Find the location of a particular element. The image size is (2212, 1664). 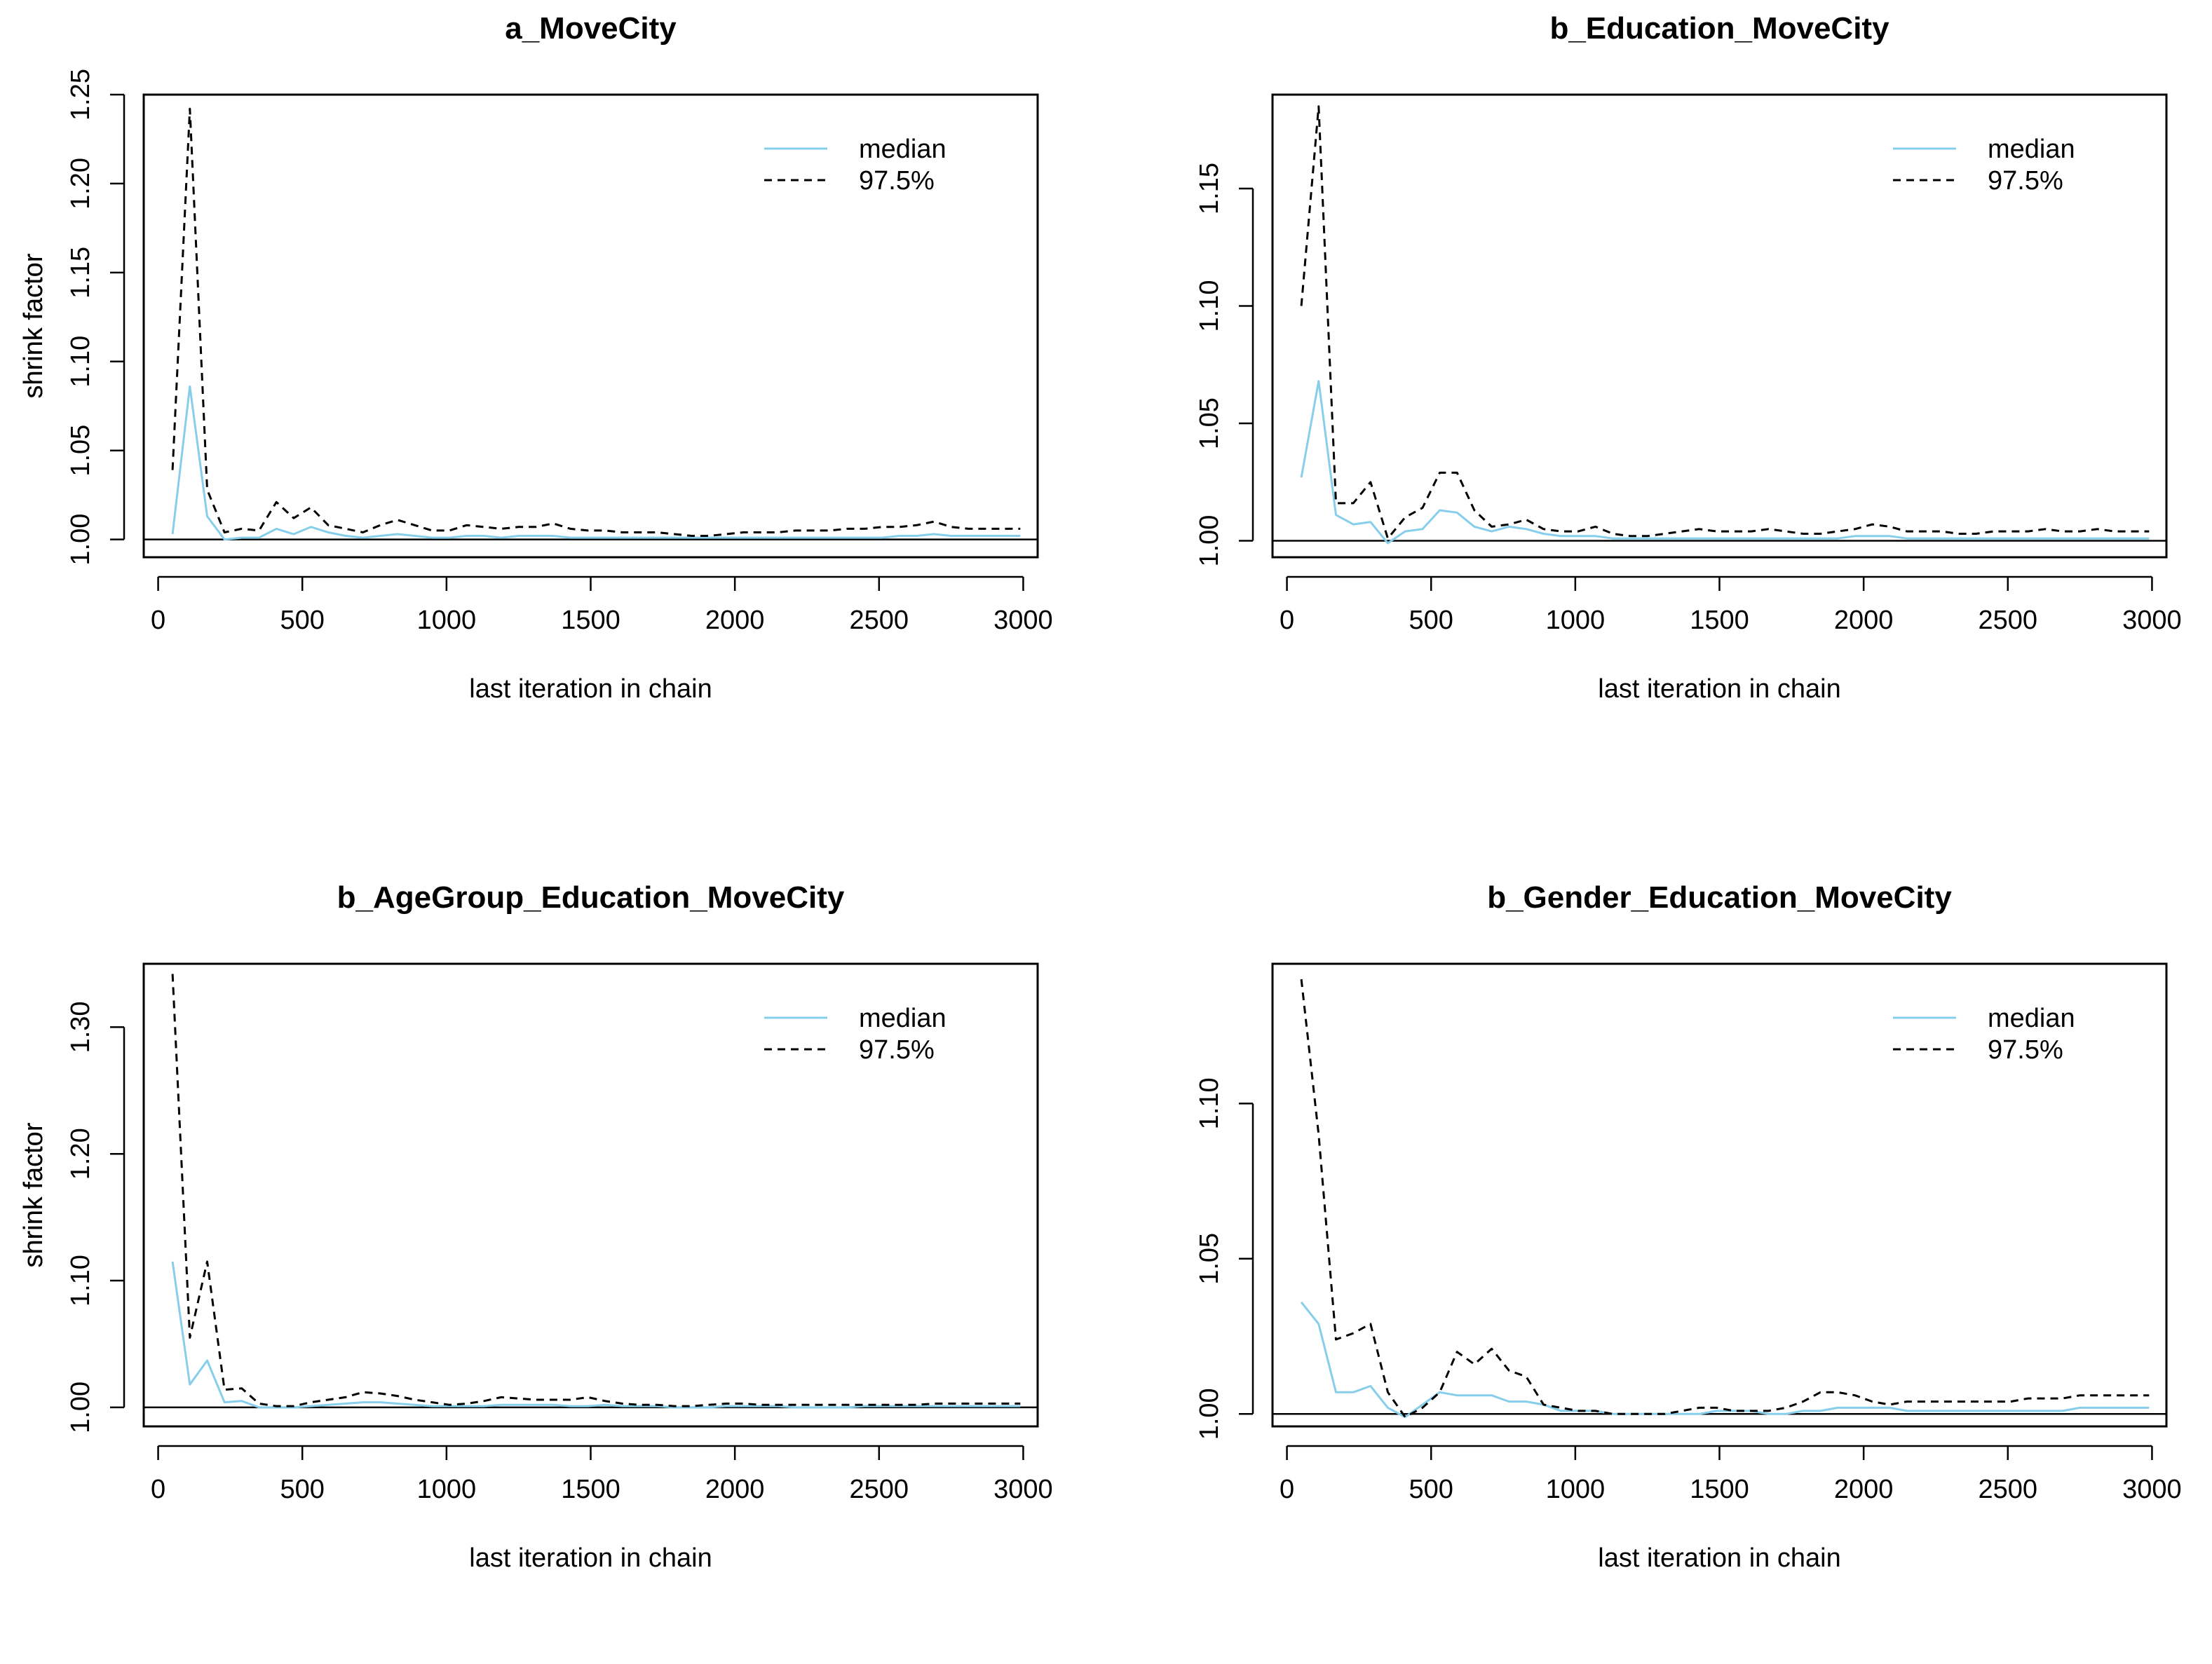

chart-title: b_AgeGroup_Education_MoveCity is located at coordinates (591, 897).